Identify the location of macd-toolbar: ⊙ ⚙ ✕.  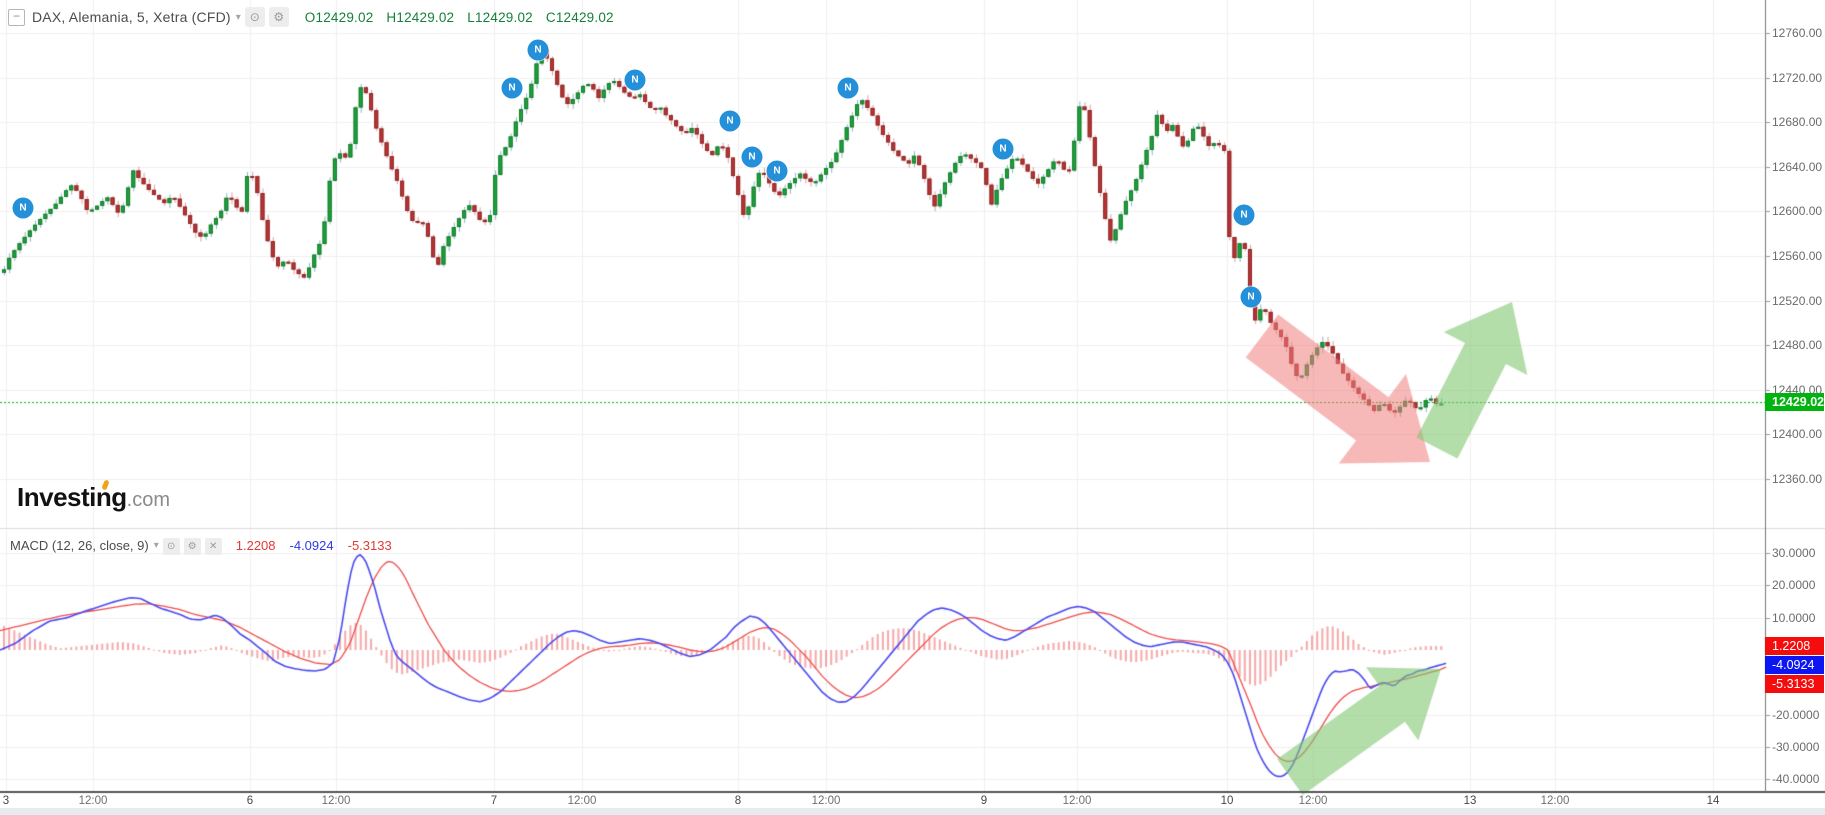
(190, 545).